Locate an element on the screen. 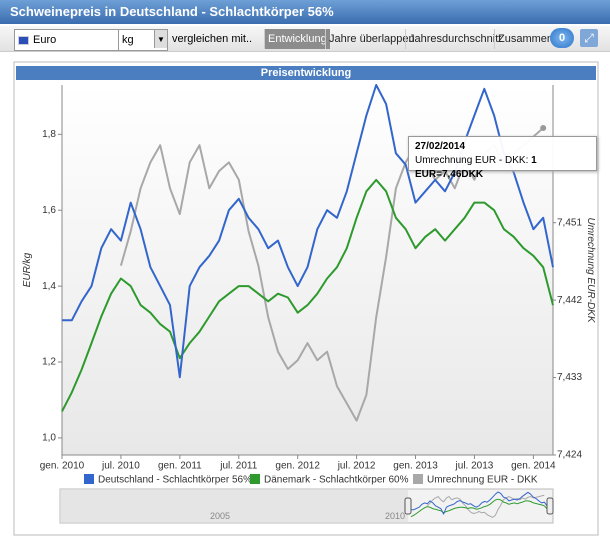 The height and width of the screenshot is (536, 610). tab: Jahresdurchschnitt is located at coordinates (454, 39).